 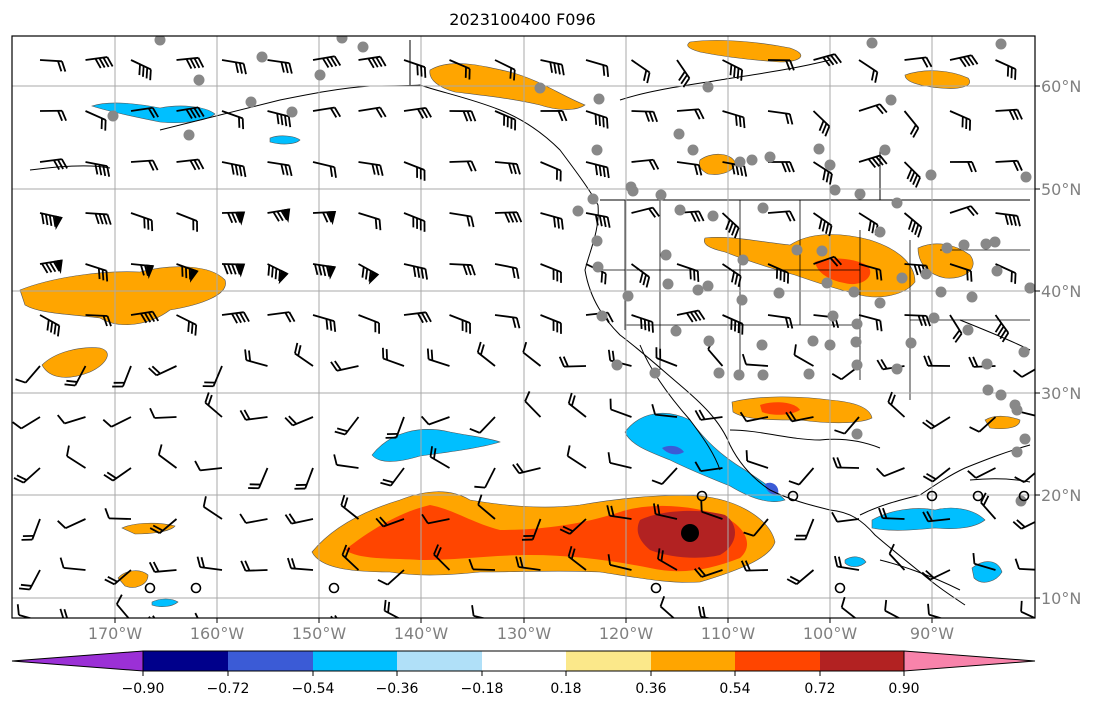 I want to click on tropical-markers, so click(x=587, y=542).